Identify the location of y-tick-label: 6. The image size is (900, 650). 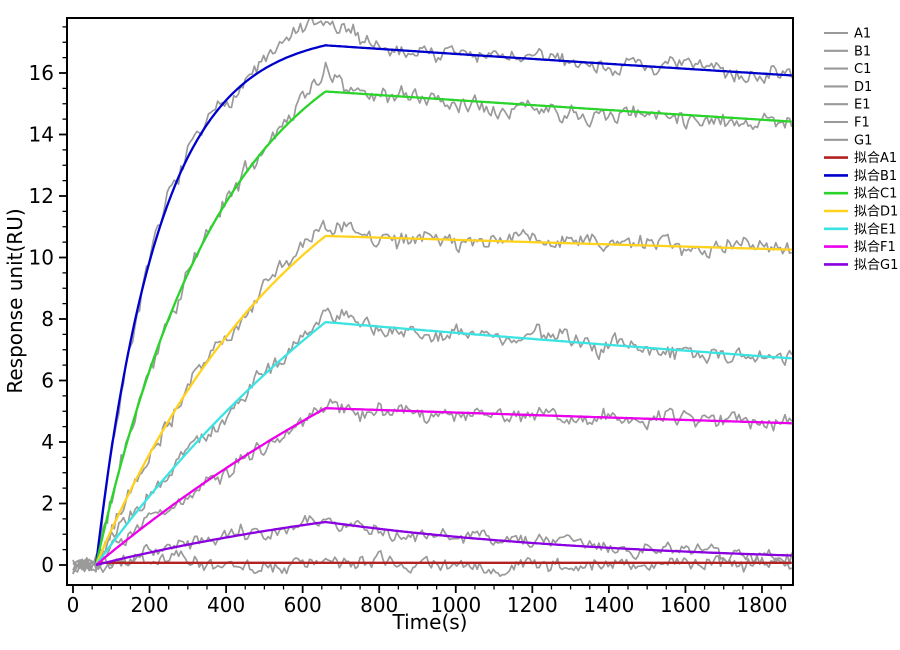
(47, 381).